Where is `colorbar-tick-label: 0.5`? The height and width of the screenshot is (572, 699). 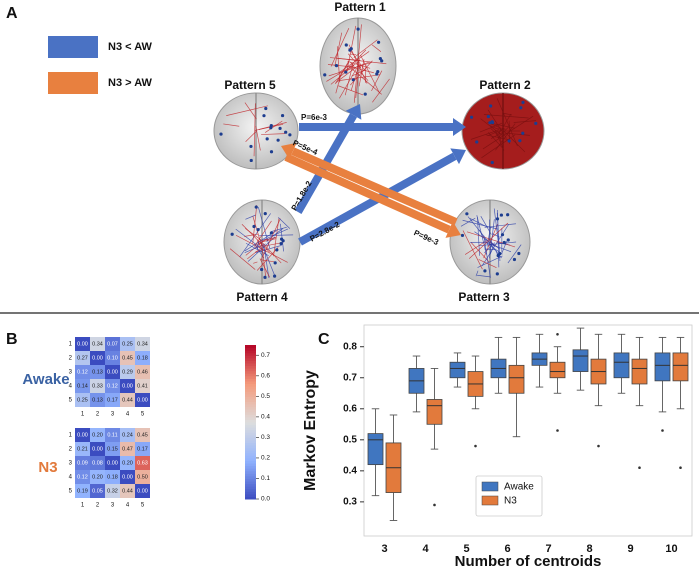
colorbar-tick-label: 0.5 is located at coordinates (265, 396).